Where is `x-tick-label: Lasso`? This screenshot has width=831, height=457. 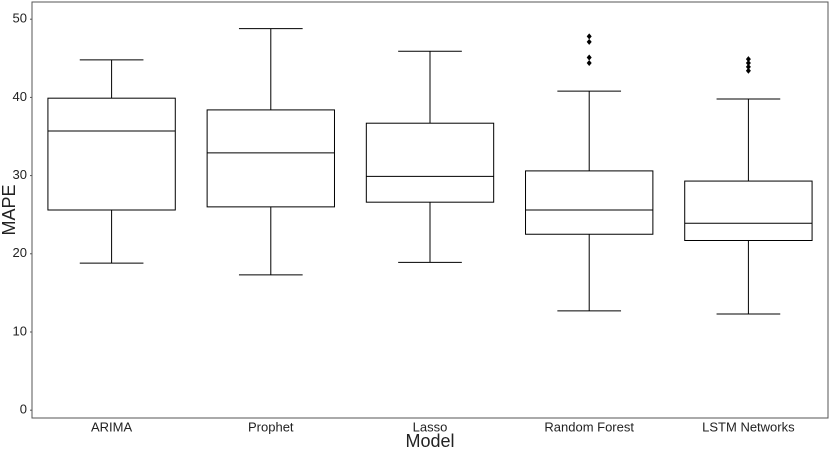 x-tick-label: Lasso is located at coordinates (430, 426).